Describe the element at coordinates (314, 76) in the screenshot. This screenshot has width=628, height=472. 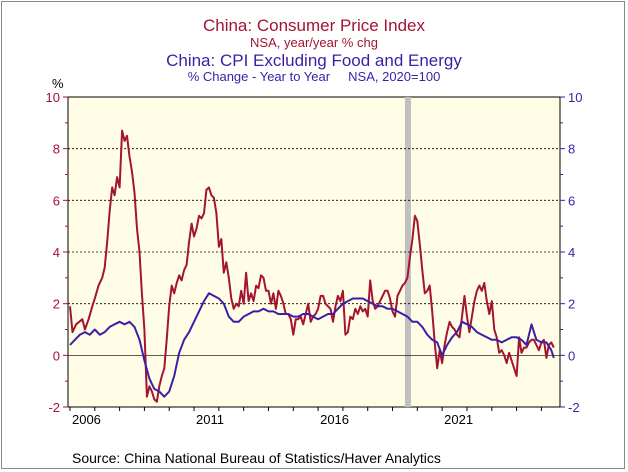
I see `chart-subtitle-core-cpi: % Change - Year to Year NSA, 2020=100` at that location.